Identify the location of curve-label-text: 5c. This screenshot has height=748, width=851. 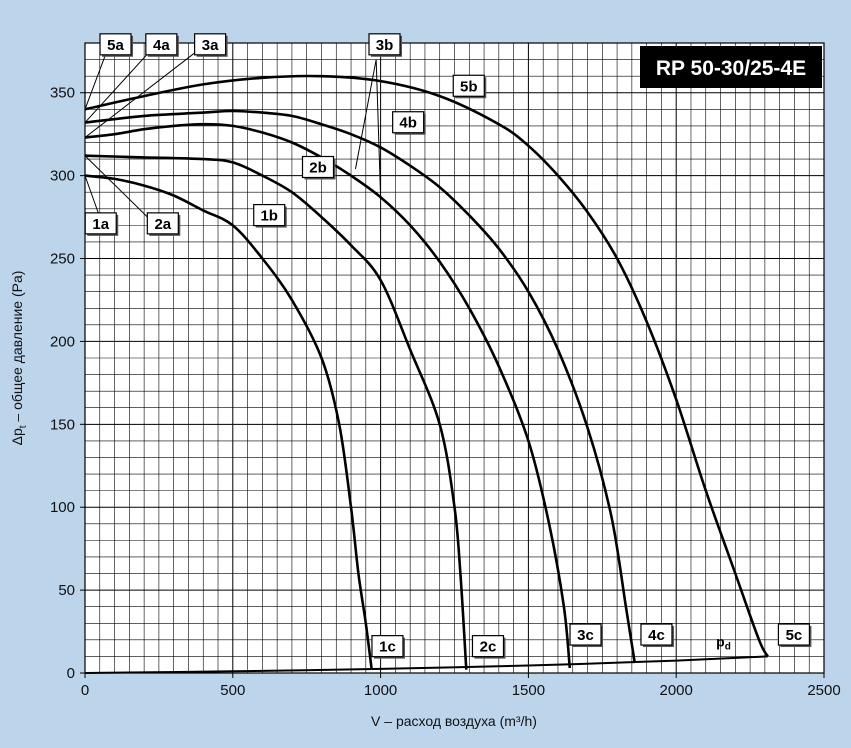
(794, 635).